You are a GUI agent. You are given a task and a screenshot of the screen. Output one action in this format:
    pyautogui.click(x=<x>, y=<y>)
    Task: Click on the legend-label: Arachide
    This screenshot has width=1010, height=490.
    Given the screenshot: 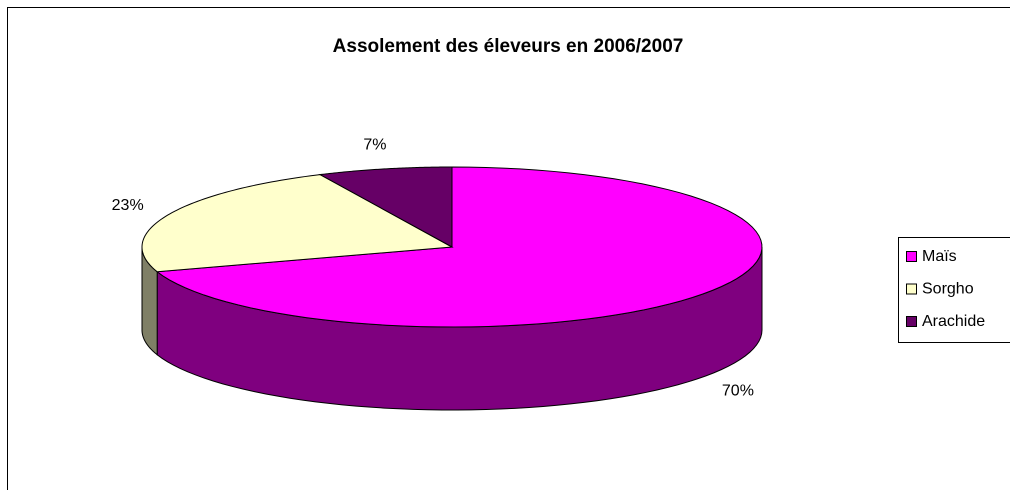 What is the action you would take?
    pyautogui.click(x=953, y=321)
    